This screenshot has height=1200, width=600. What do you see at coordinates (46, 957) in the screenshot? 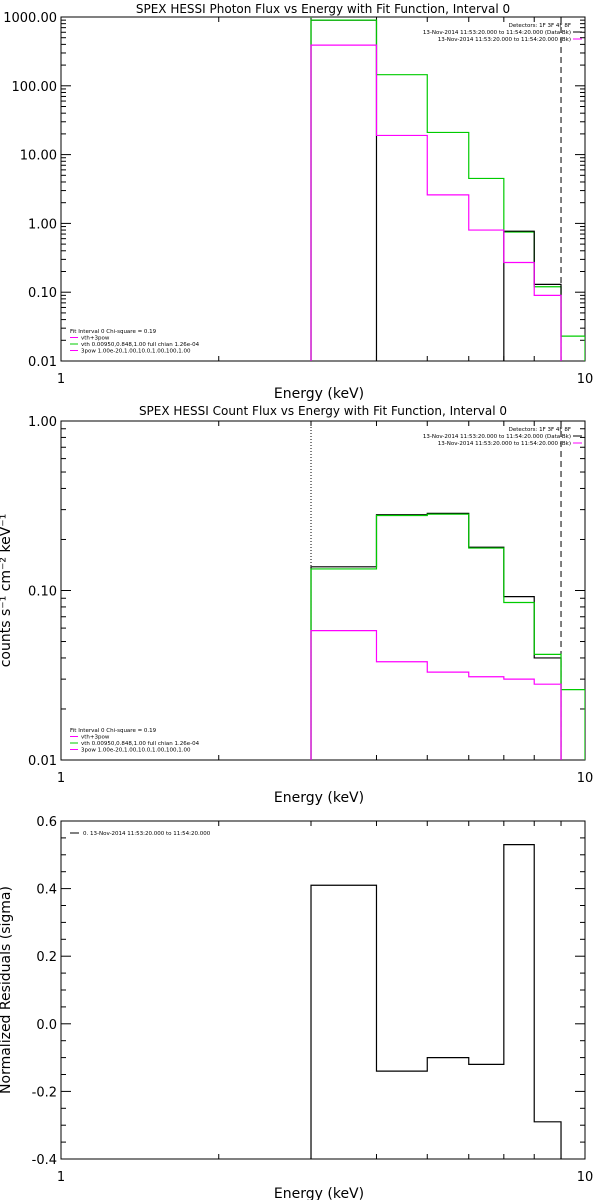
I see `y-tick-label: 0.2` at bounding box center [46, 957].